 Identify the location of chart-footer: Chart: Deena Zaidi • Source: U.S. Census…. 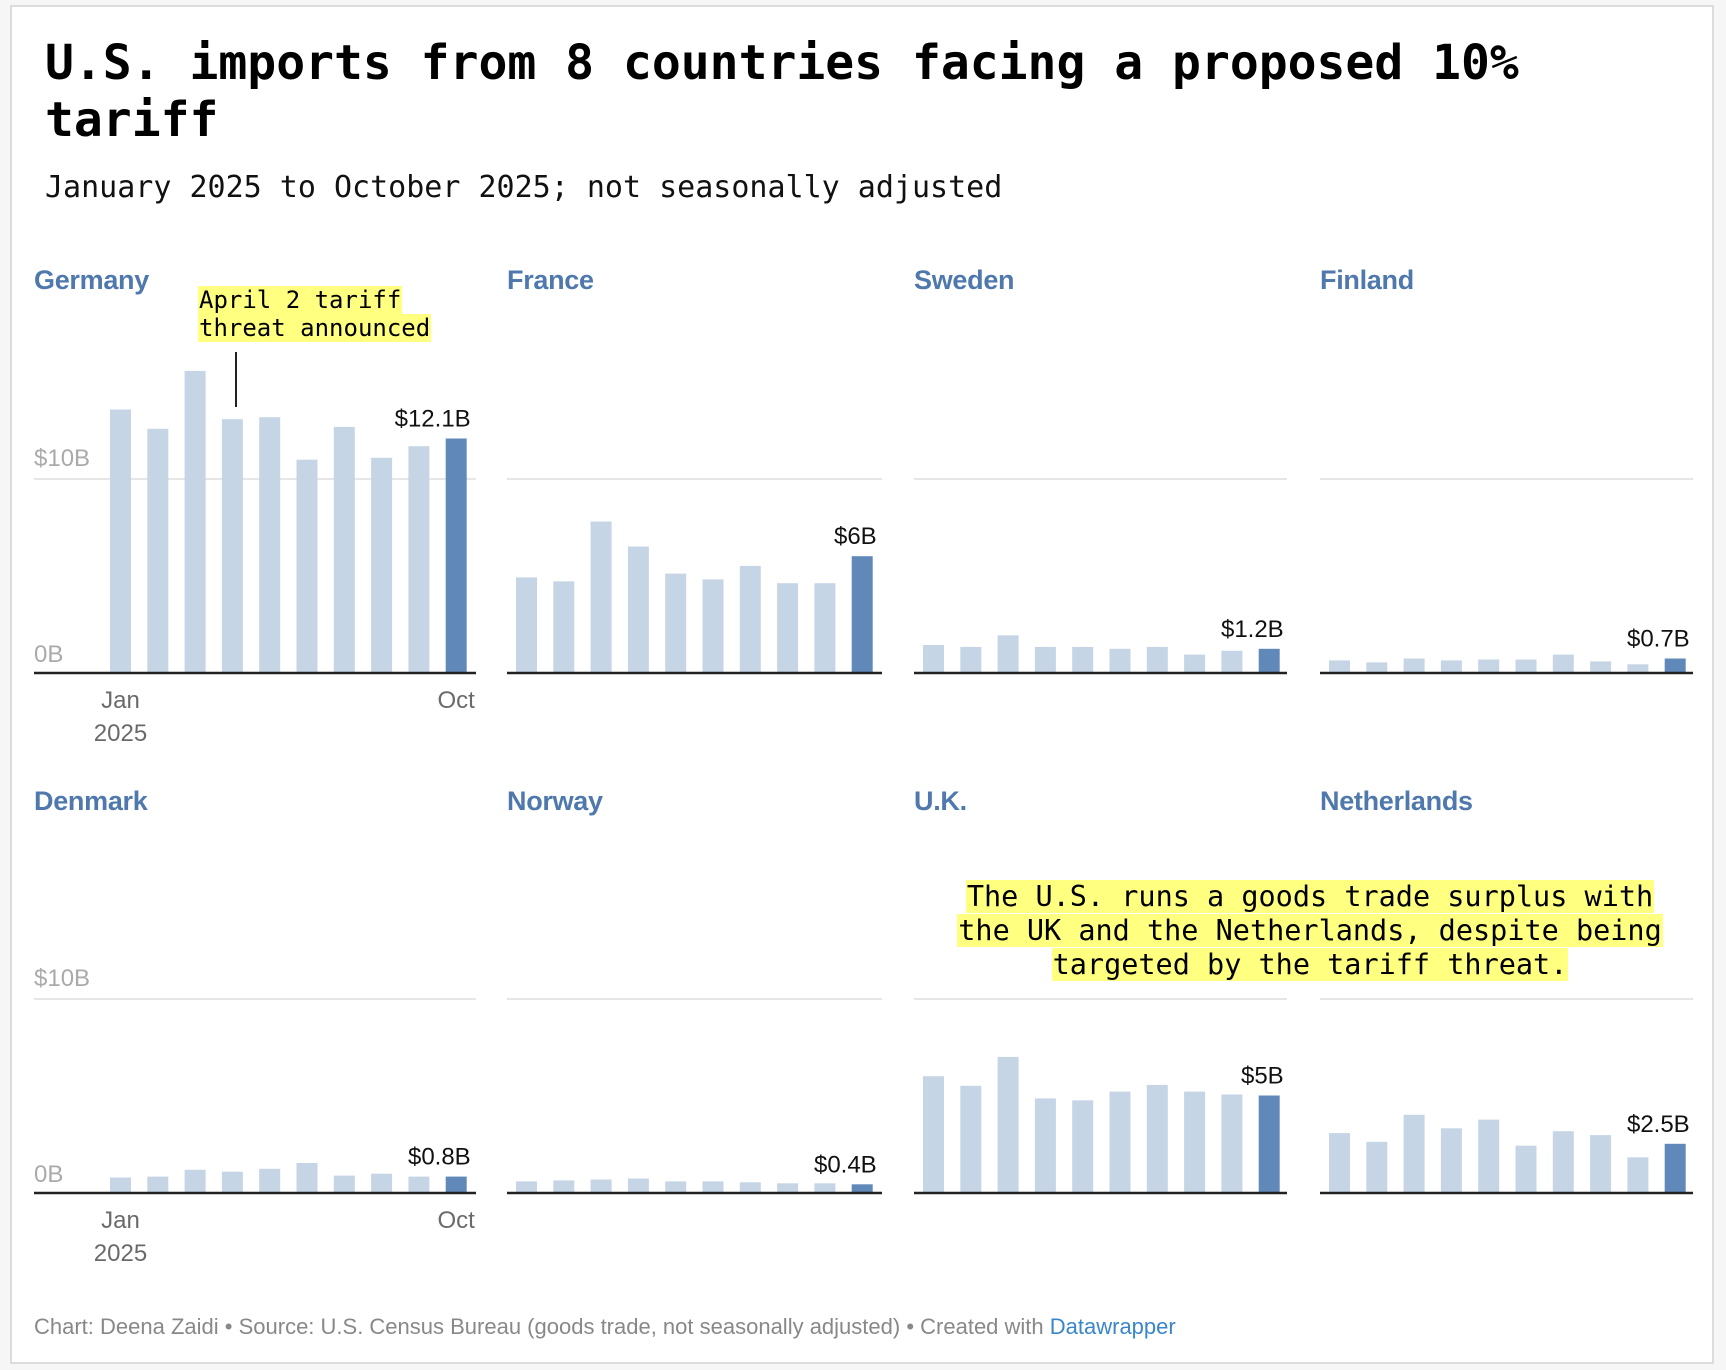
(605, 1327).